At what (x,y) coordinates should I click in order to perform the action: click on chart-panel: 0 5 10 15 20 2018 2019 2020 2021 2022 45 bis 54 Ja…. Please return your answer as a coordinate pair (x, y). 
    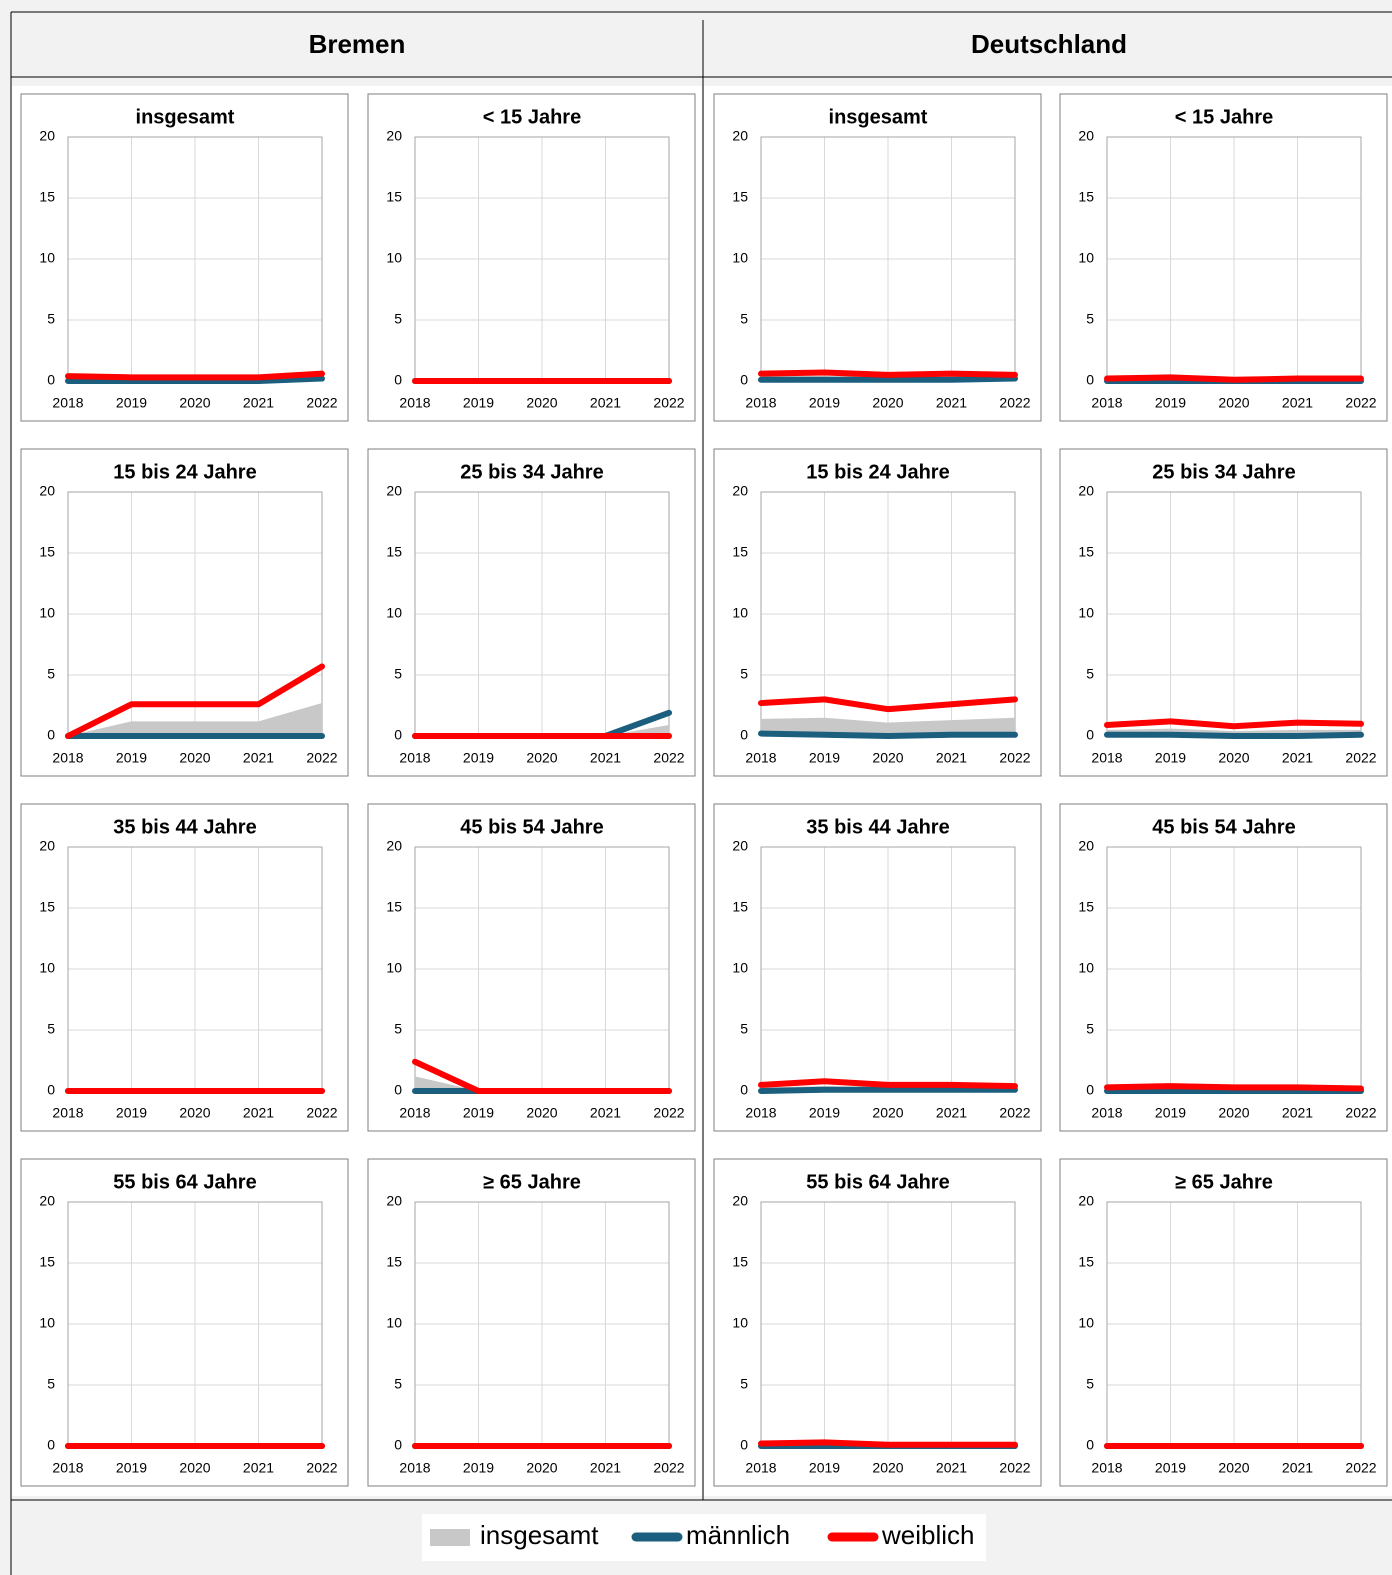
    Looking at the image, I should click on (1223, 967).